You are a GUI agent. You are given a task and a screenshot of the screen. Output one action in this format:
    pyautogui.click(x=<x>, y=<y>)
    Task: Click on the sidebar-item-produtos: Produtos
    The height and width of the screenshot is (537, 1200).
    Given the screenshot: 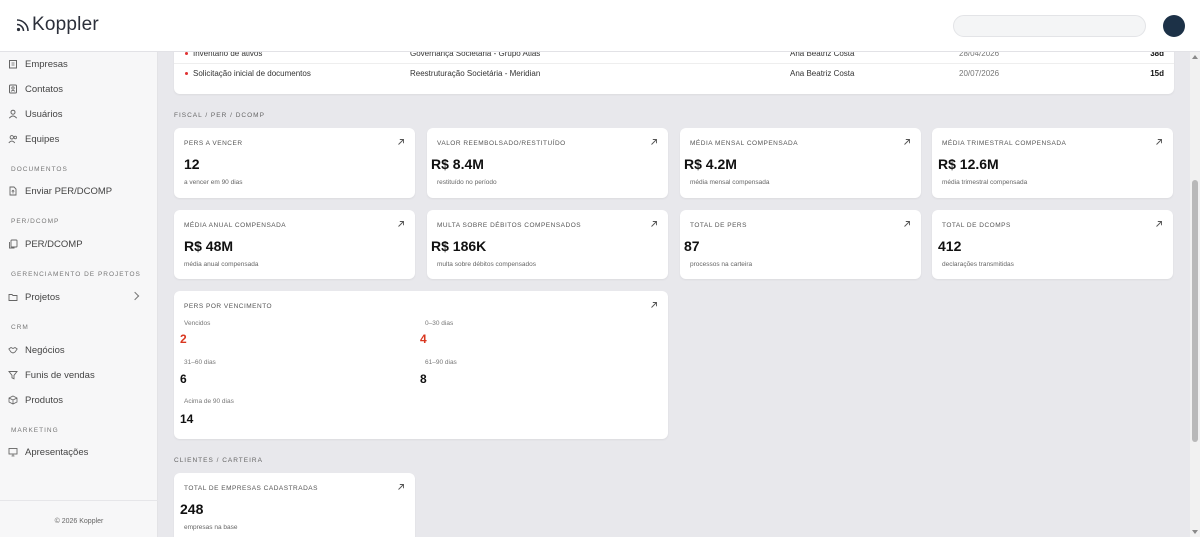 What is the action you would take?
    pyautogui.click(x=35, y=400)
    